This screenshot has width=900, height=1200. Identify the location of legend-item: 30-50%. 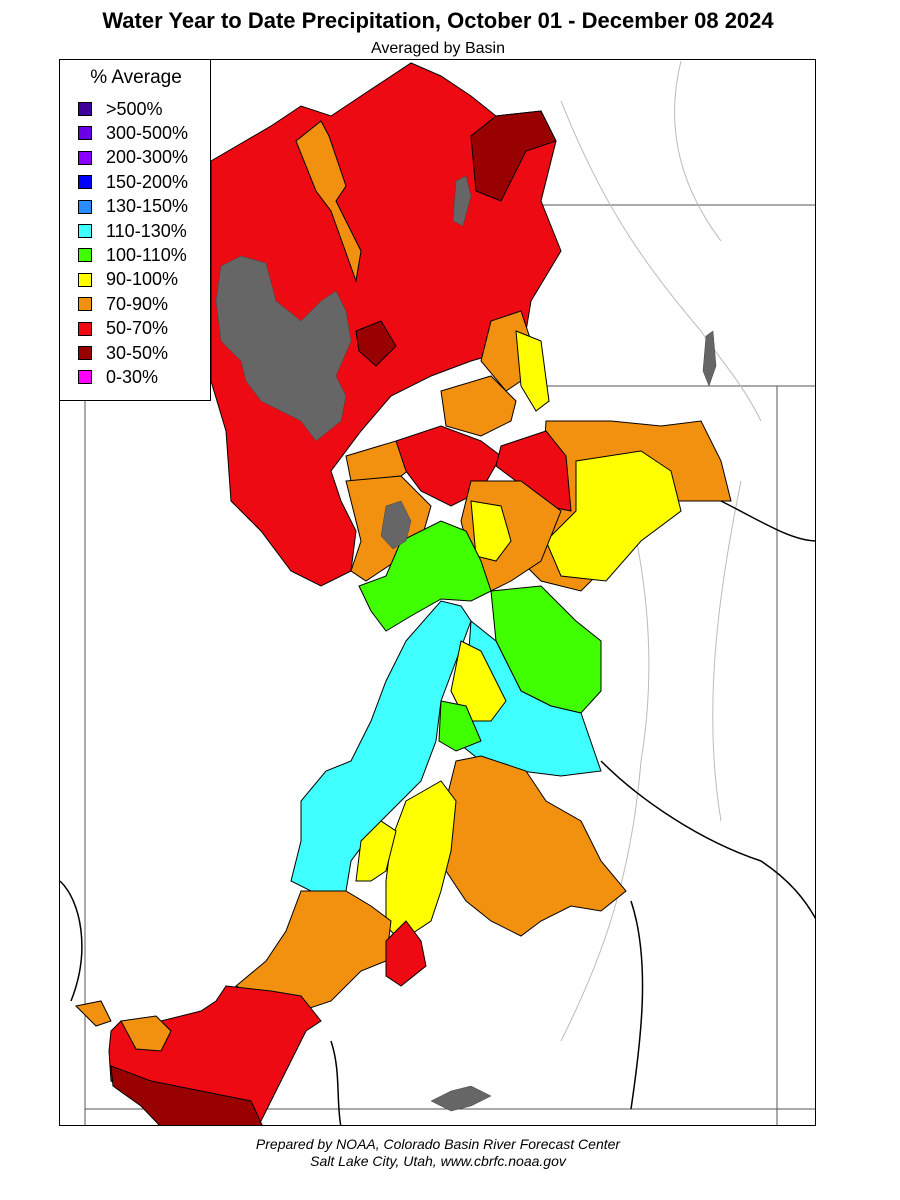
(123, 353).